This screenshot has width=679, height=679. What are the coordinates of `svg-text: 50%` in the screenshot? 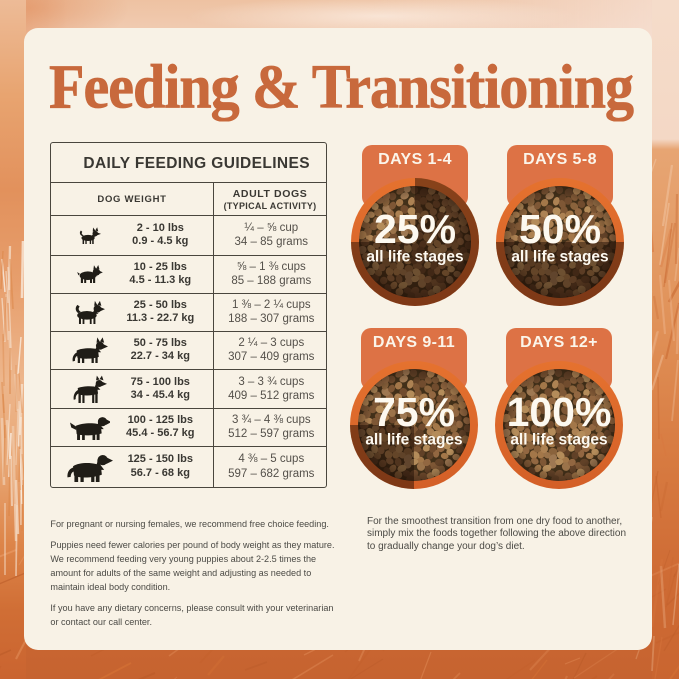 It's located at (560, 229).